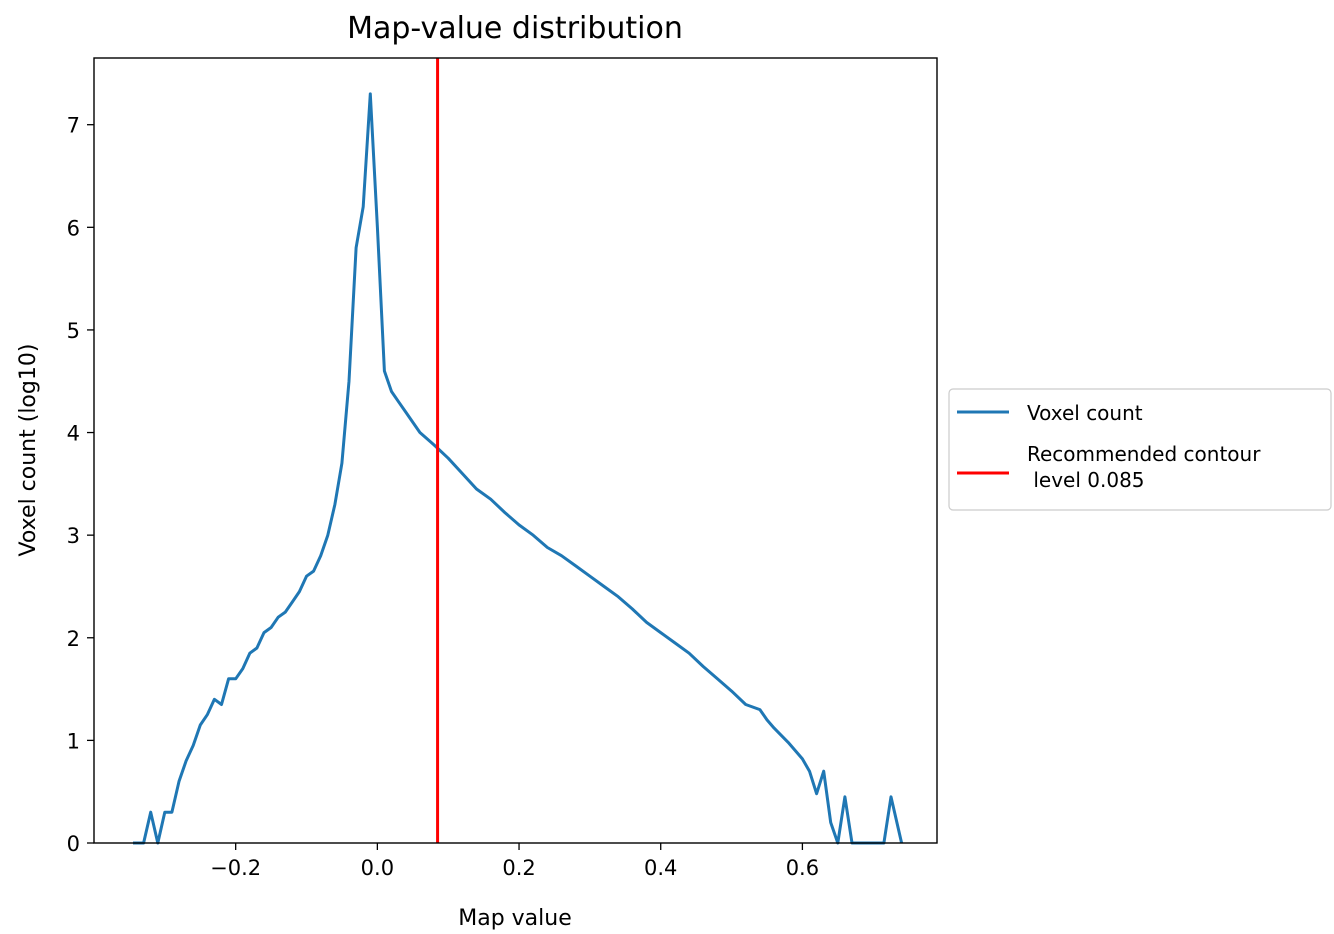  I want to click on y-tick-label: 5, so click(73, 331).